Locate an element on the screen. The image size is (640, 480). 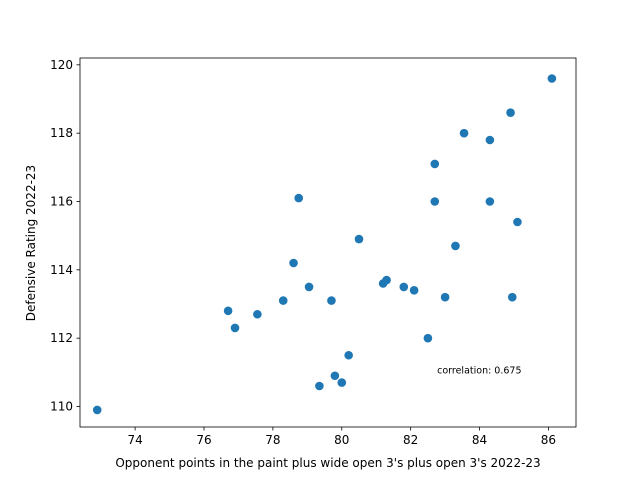
x-tick-label: 76 is located at coordinates (203, 440).